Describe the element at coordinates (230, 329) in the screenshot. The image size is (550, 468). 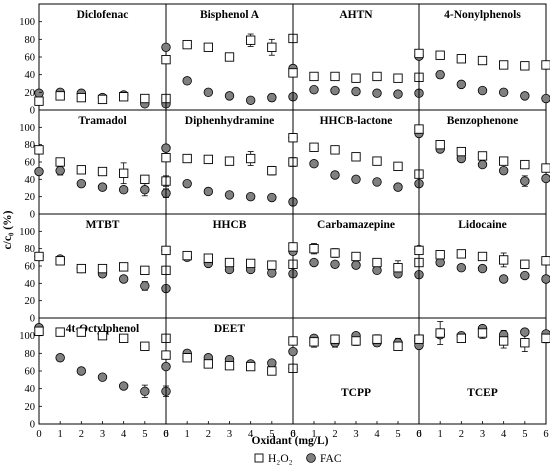
I see `panel-title: DEET` at that location.